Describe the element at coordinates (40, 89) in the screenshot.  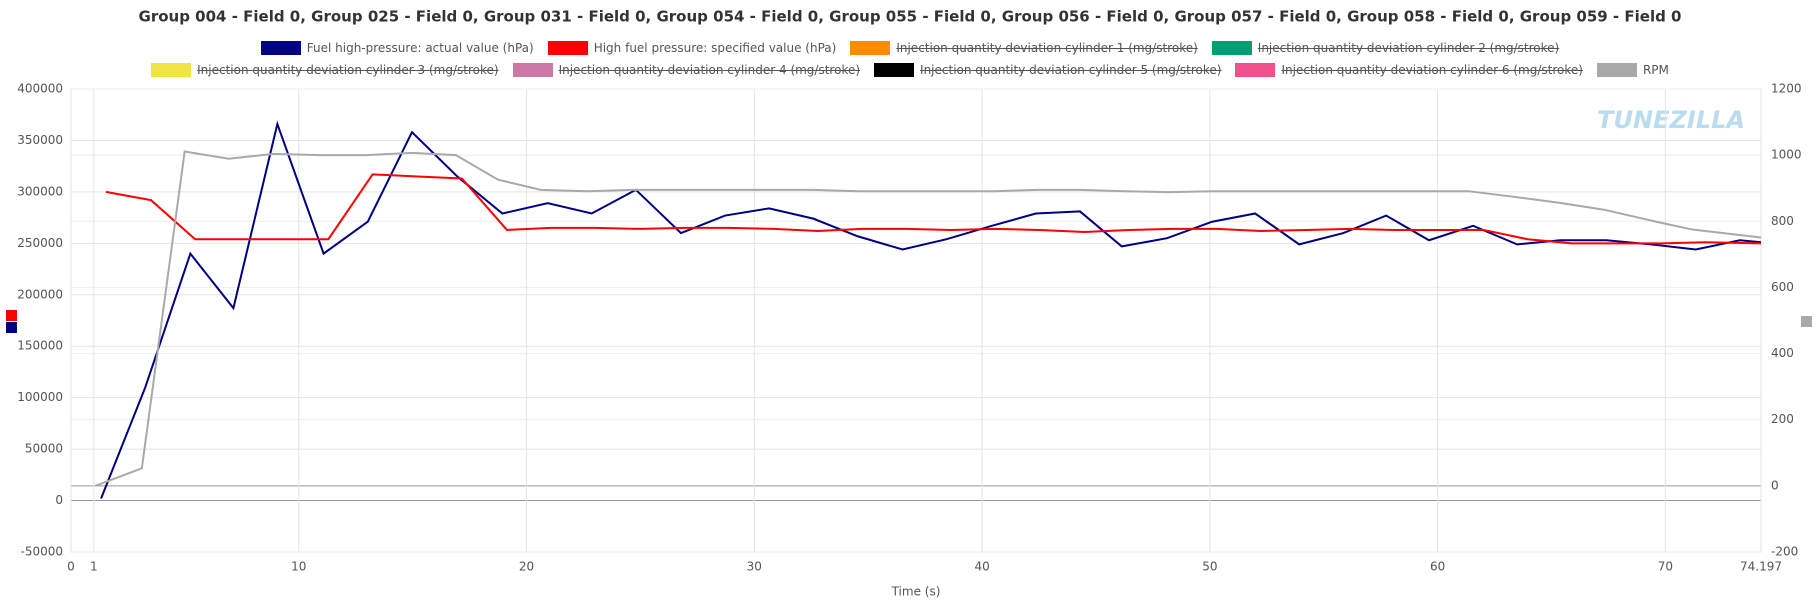
I see `y-tick-label: 400000` at that location.